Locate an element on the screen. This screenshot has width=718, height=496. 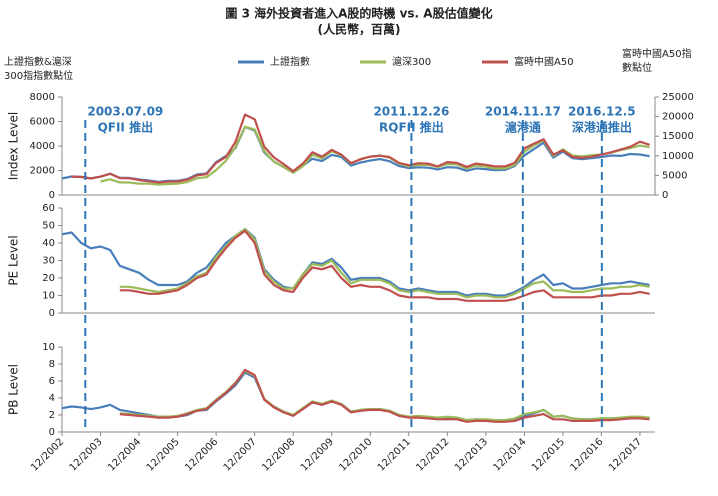
x-tick-label: 12/2015 is located at coordinates (548, 454).